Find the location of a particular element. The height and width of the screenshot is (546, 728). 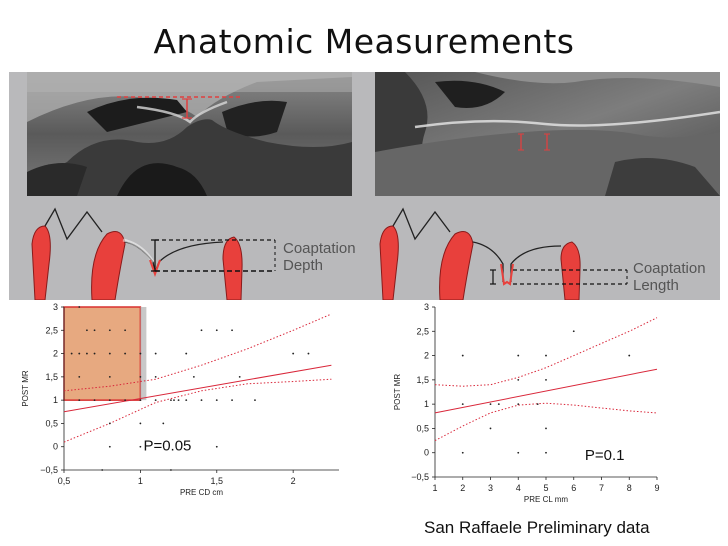

x-tick-label: 5 is located at coordinates (545, 488).